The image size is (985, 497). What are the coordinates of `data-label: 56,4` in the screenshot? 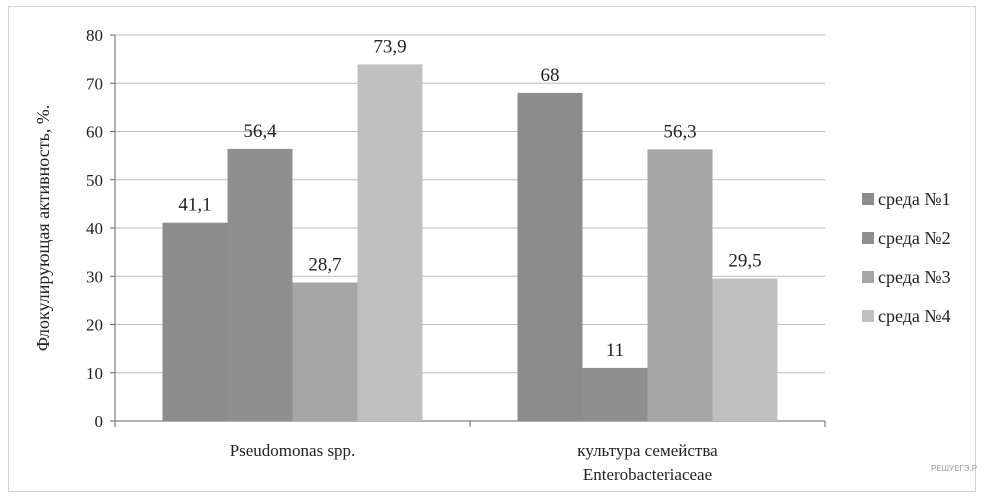 It's located at (260, 131).